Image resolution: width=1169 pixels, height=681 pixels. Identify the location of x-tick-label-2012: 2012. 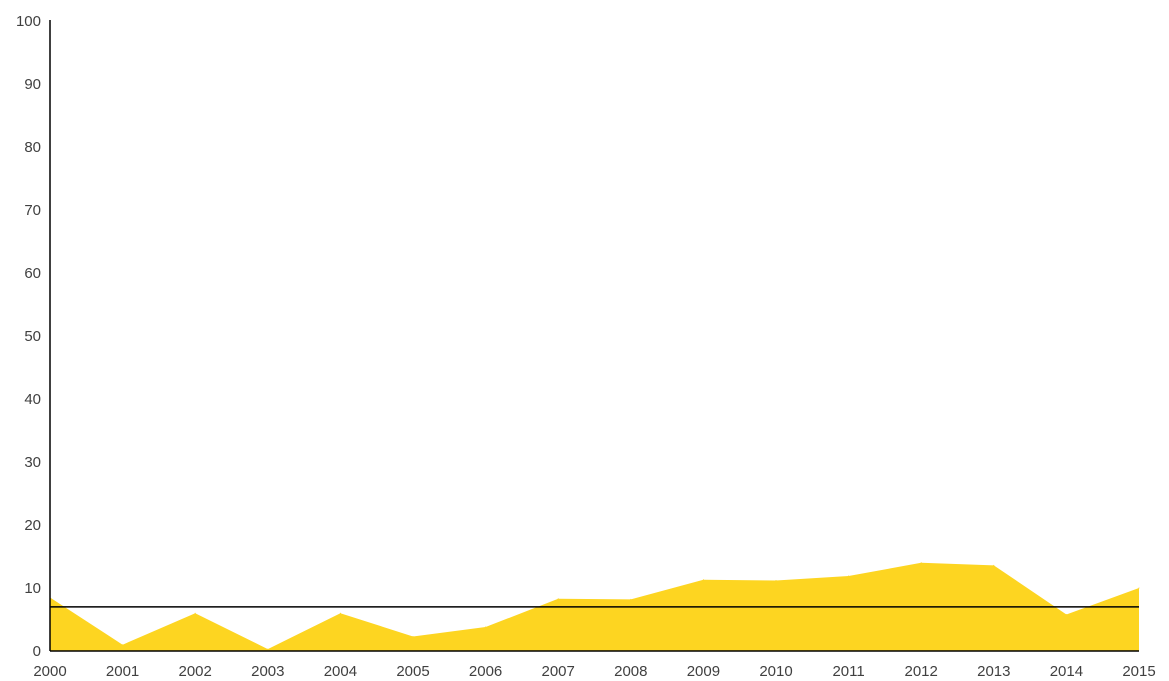
(921, 671).